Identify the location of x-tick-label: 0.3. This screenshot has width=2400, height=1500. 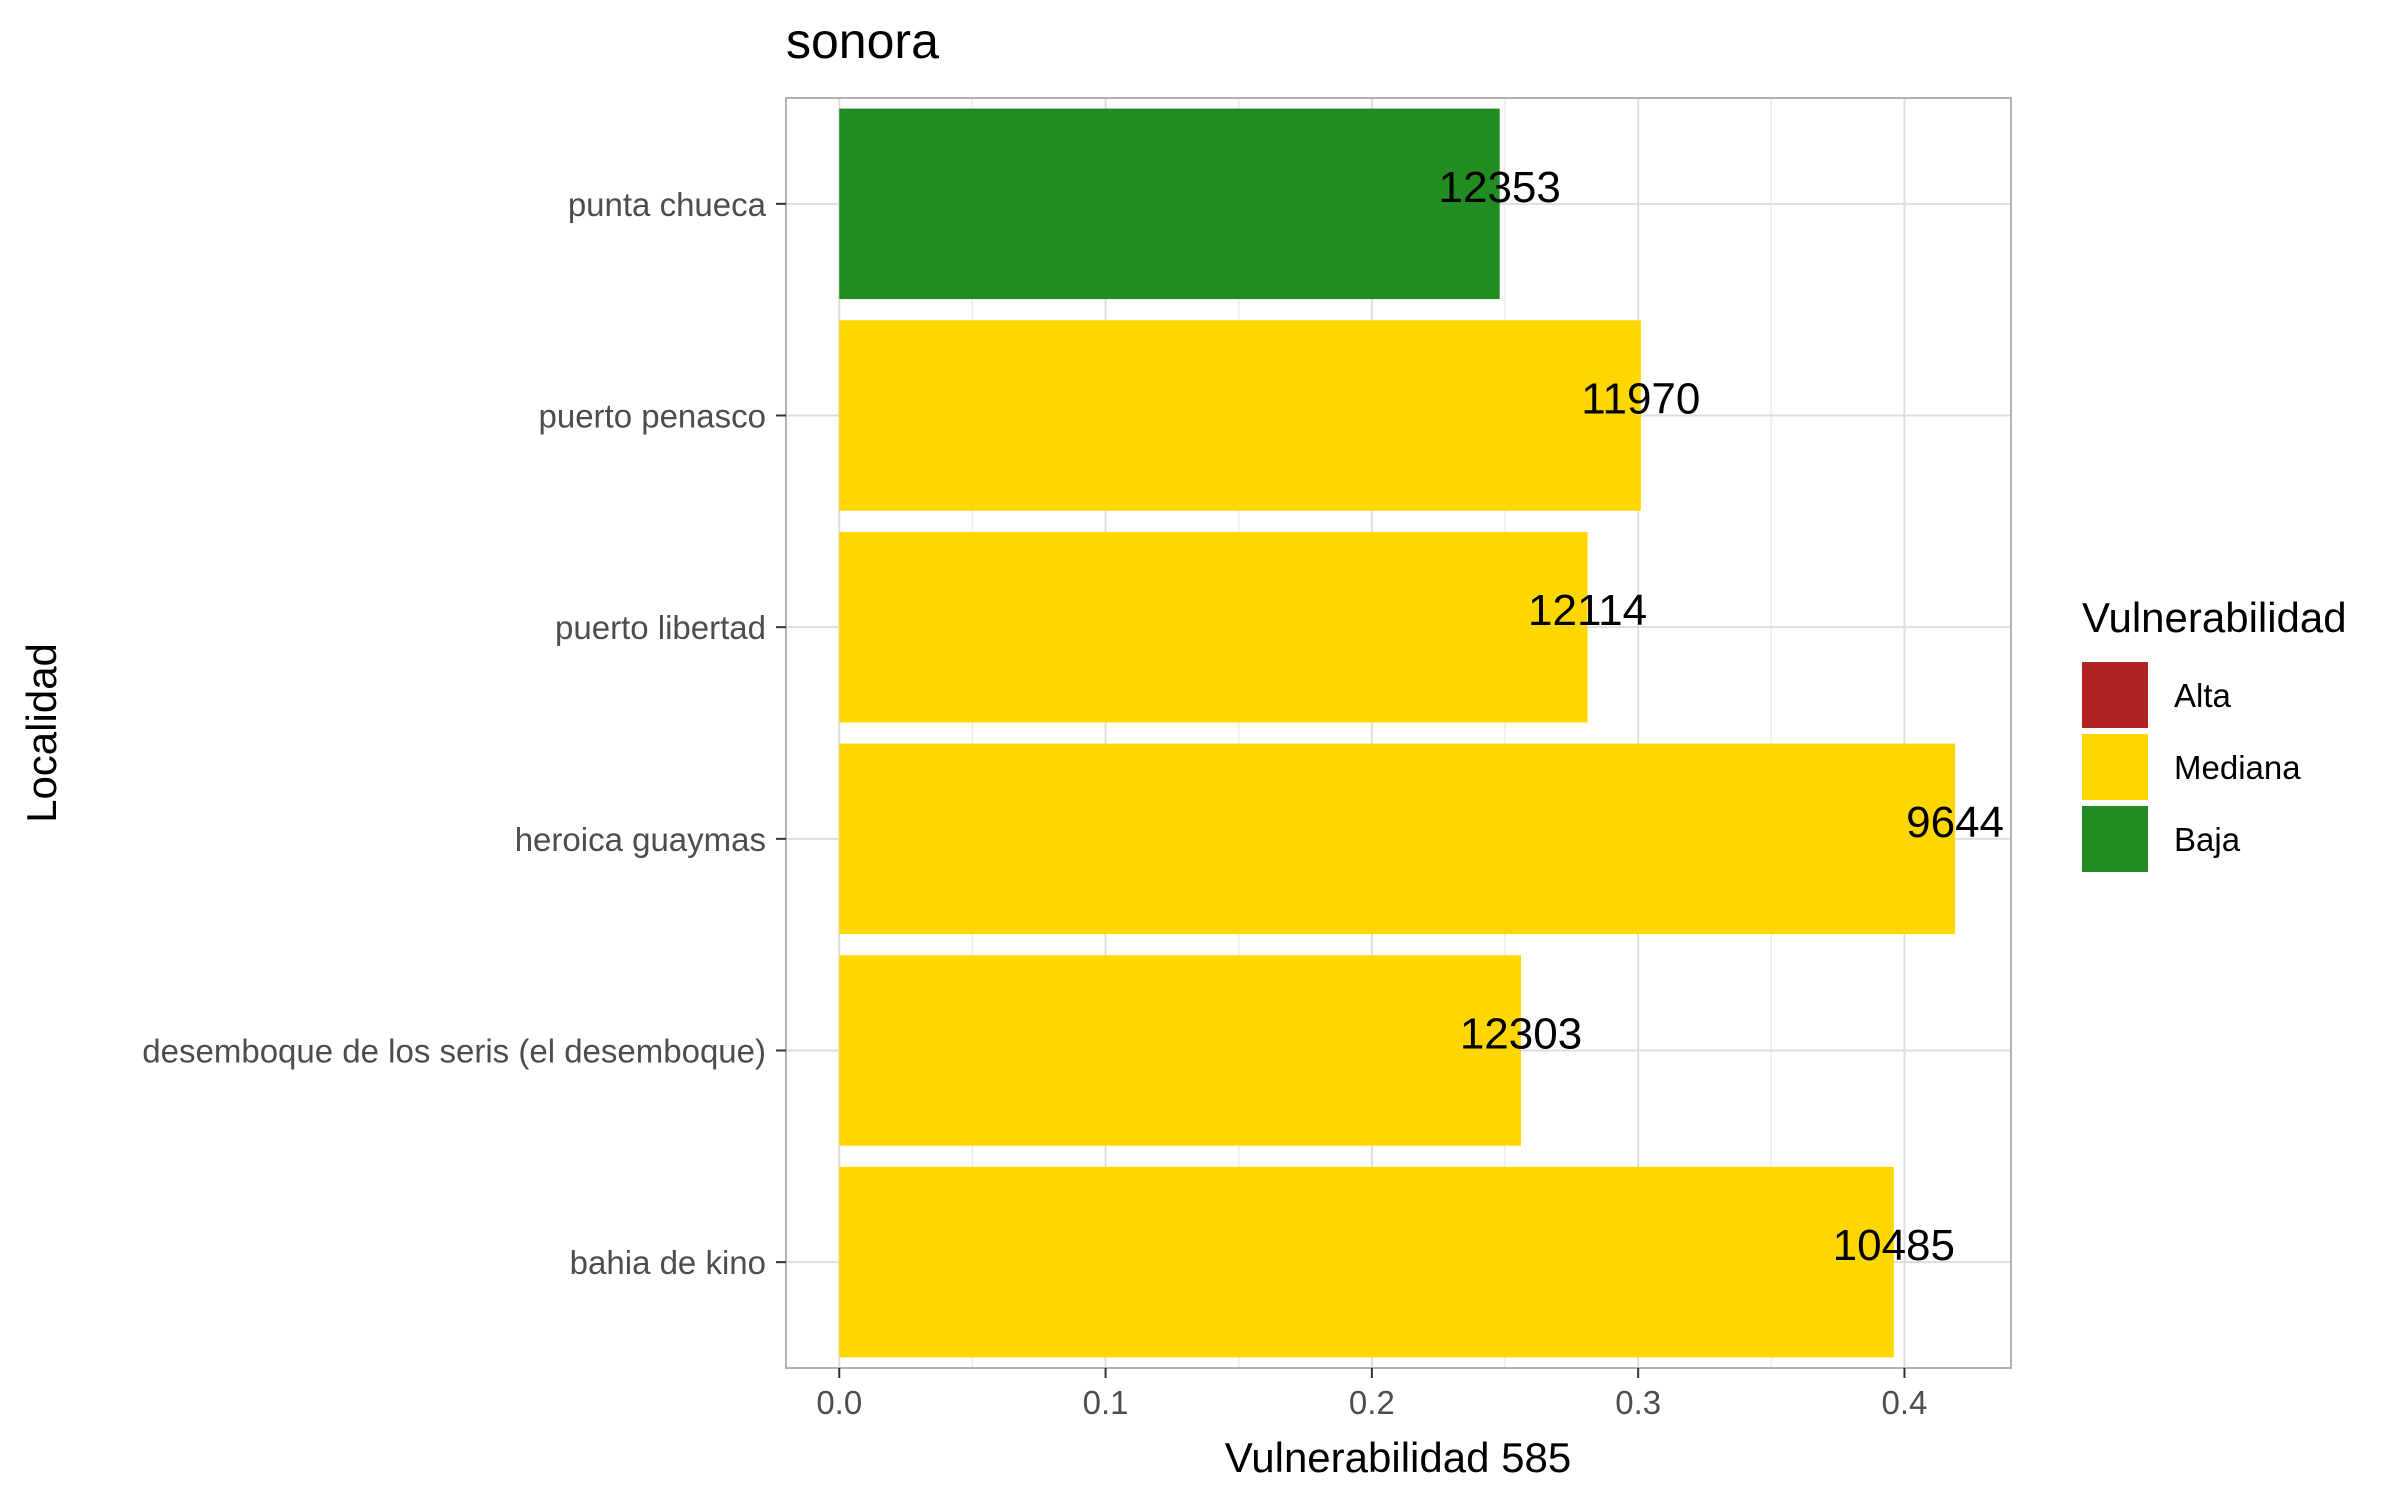
(1638, 1402).